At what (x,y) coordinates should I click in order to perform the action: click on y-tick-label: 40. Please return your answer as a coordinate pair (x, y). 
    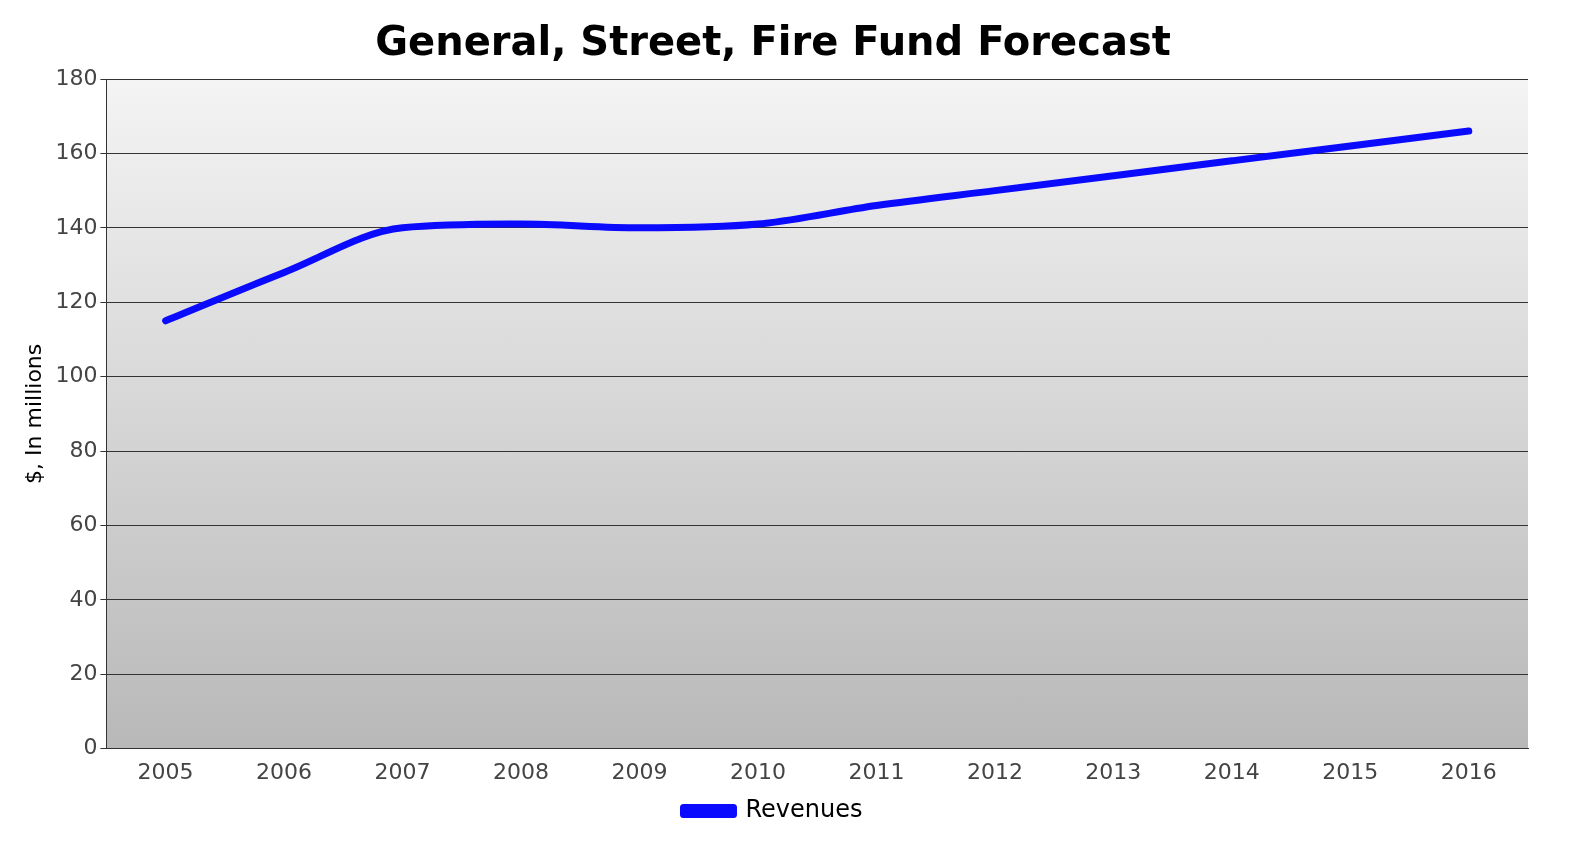
    Looking at the image, I should click on (83, 598).